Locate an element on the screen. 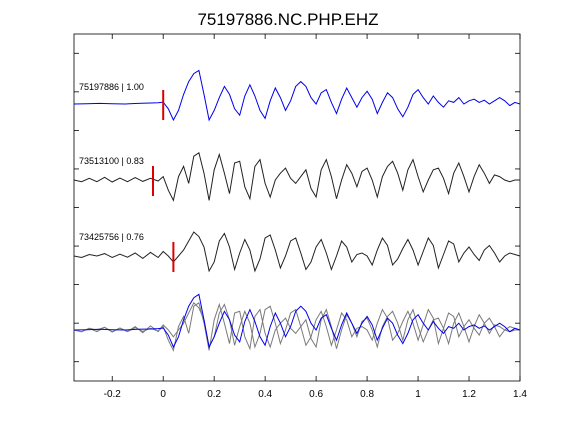 The height and width of the screenshot is (432, 576). trace-label-0: 75197886 | 1.00 is located at coordinates (111, 87).